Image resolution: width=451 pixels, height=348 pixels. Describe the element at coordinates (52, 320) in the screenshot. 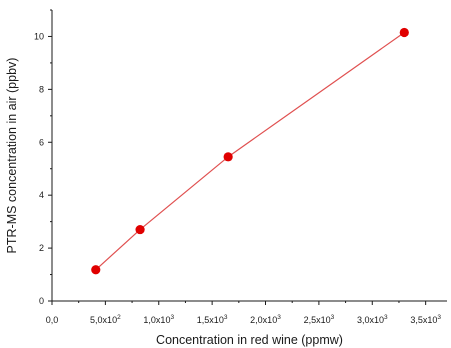

I see `x-tick-label: 0,0` at that location.